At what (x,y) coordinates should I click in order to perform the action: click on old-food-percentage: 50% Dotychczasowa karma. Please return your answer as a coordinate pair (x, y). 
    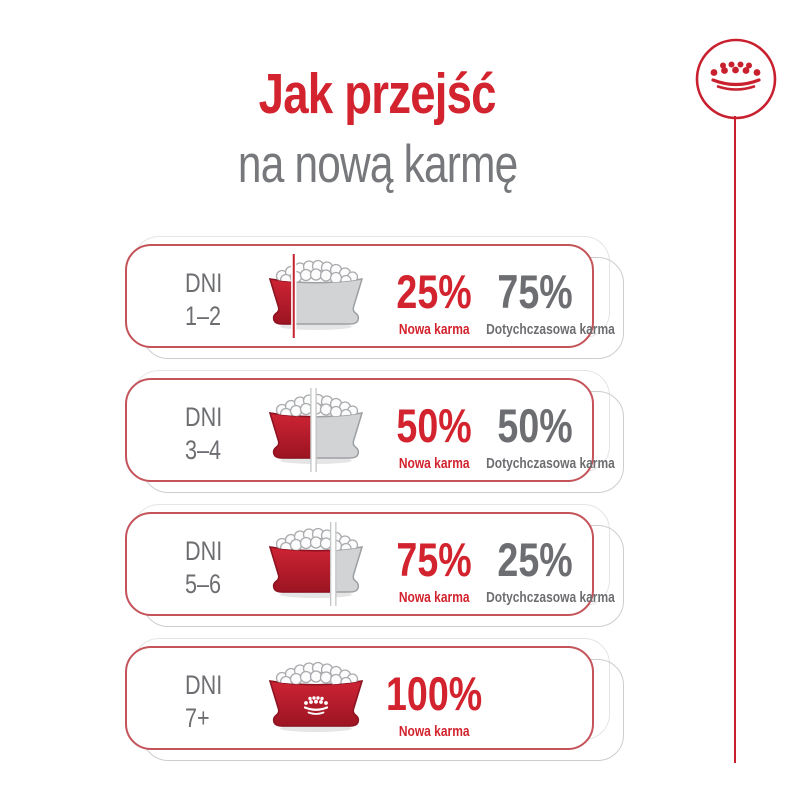
    Looking at the image, I should click on (550, 435).